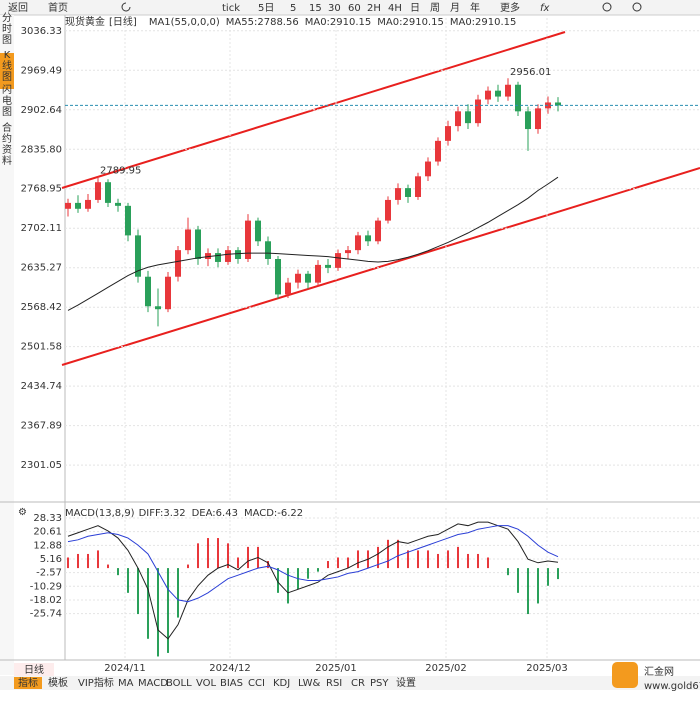 This screenshot has width=700, height=702. Describe the element at coordinates (334, 683) in the screenshot. I see `bottom-tab: RSI` at that location.